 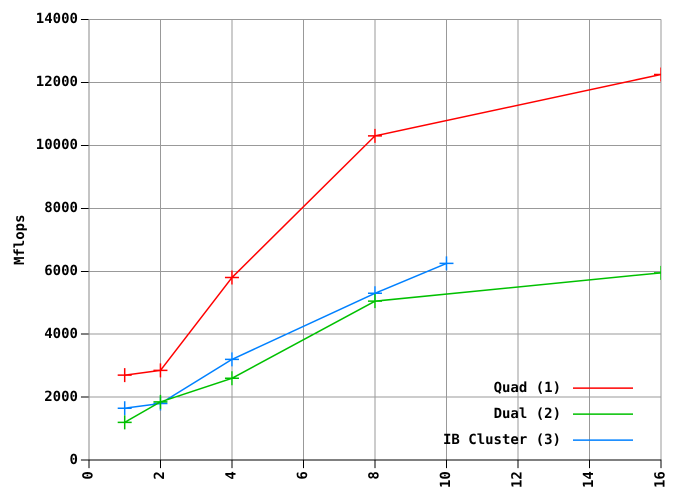 What do you see at coordinates (57, 82) in the screenshot?
I see `y-tick-label: 12000` at bounding box center [57, 82].